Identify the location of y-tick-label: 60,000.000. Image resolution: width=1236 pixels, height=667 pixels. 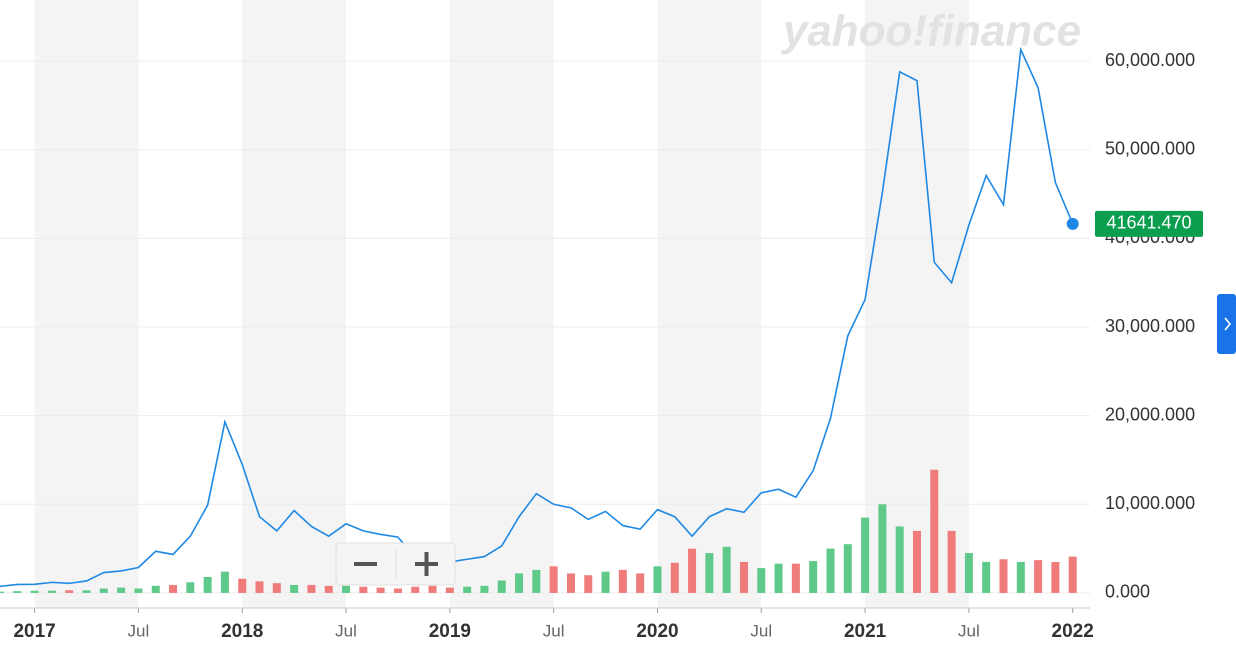
(1150, 60).